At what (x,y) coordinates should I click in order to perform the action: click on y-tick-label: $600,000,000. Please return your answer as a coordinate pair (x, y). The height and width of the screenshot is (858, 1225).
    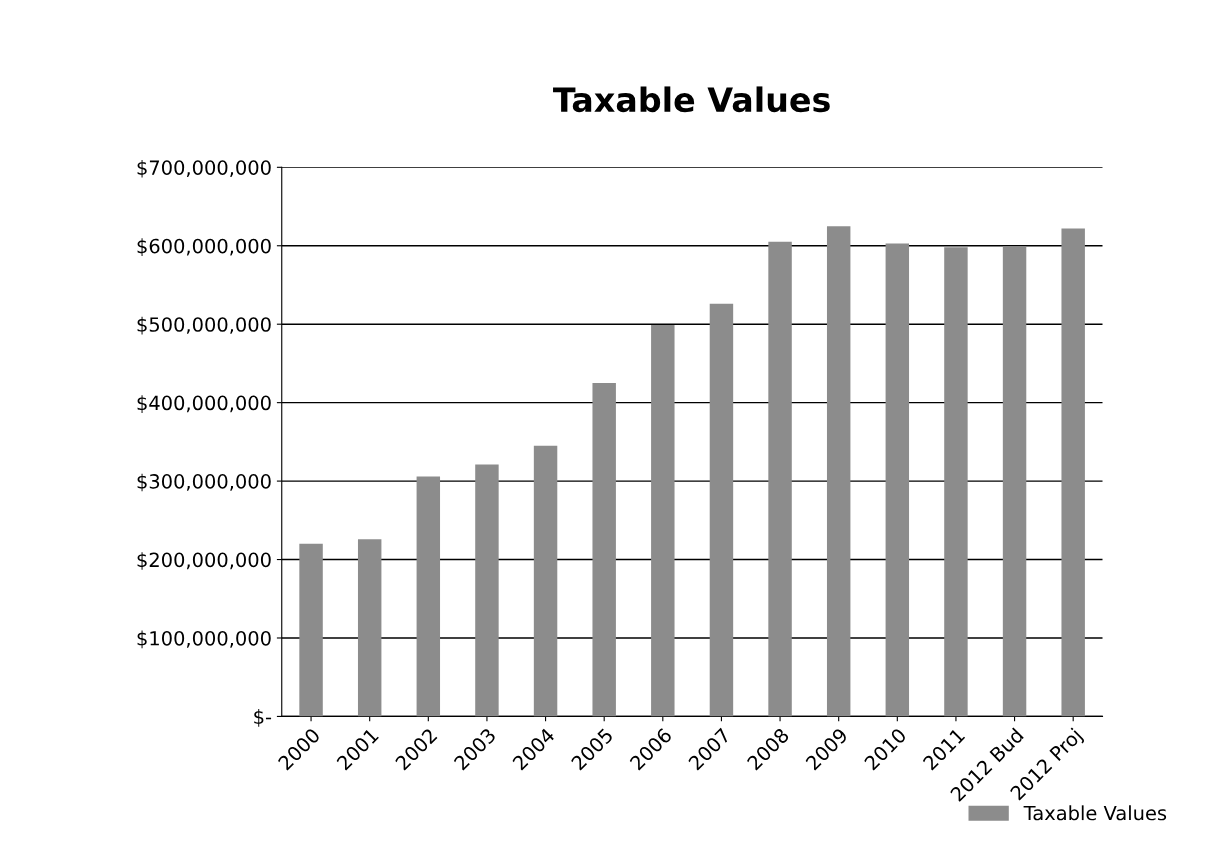
    Looking at the image, I should click on (204, 247).